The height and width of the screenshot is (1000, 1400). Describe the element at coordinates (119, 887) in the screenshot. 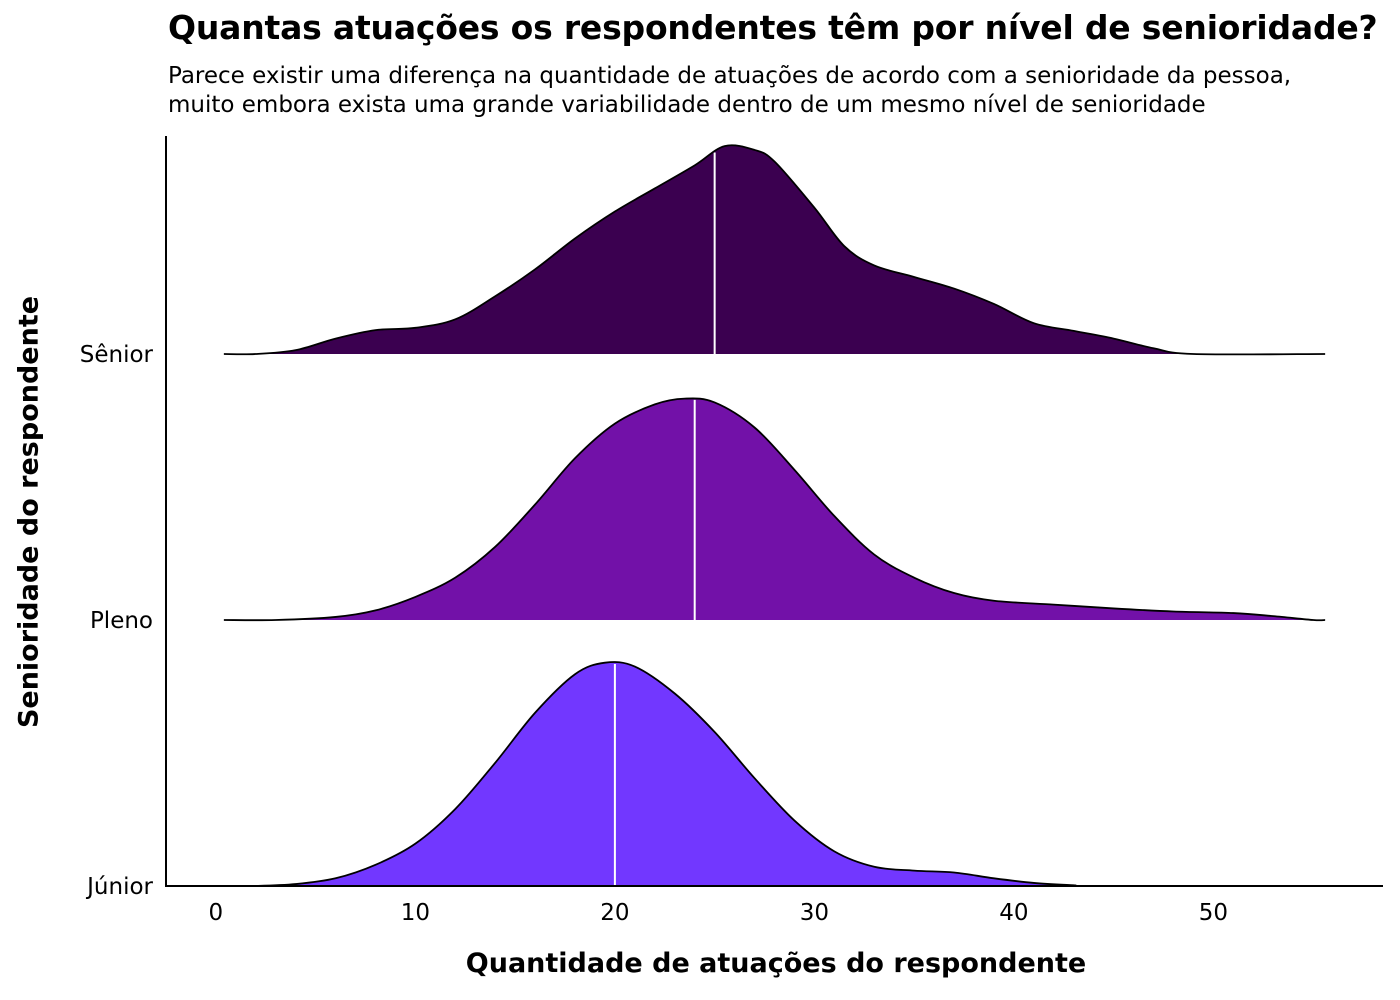

I see `y-tick-label: Júnior` at that location.